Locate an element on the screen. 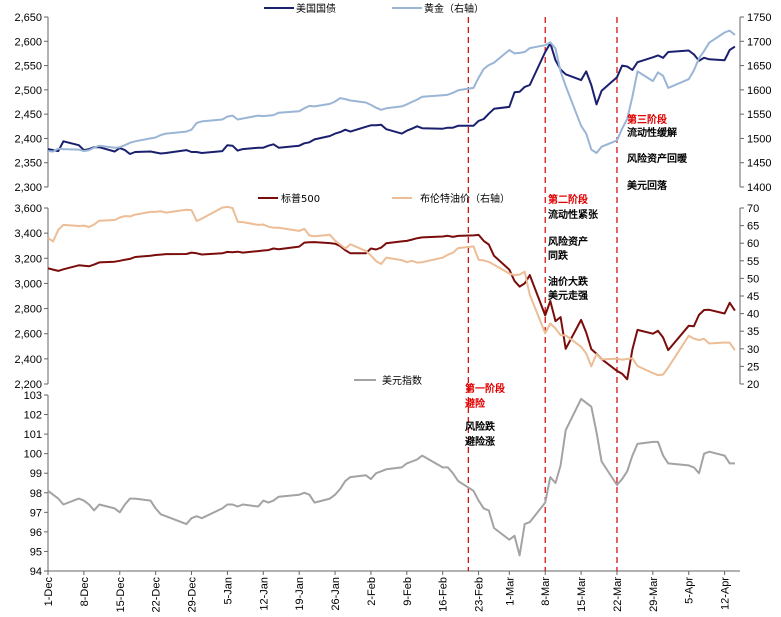 This screenshot has width=781, height=617. left-tick-label: 2,450 is located at coordinates (28, 115).